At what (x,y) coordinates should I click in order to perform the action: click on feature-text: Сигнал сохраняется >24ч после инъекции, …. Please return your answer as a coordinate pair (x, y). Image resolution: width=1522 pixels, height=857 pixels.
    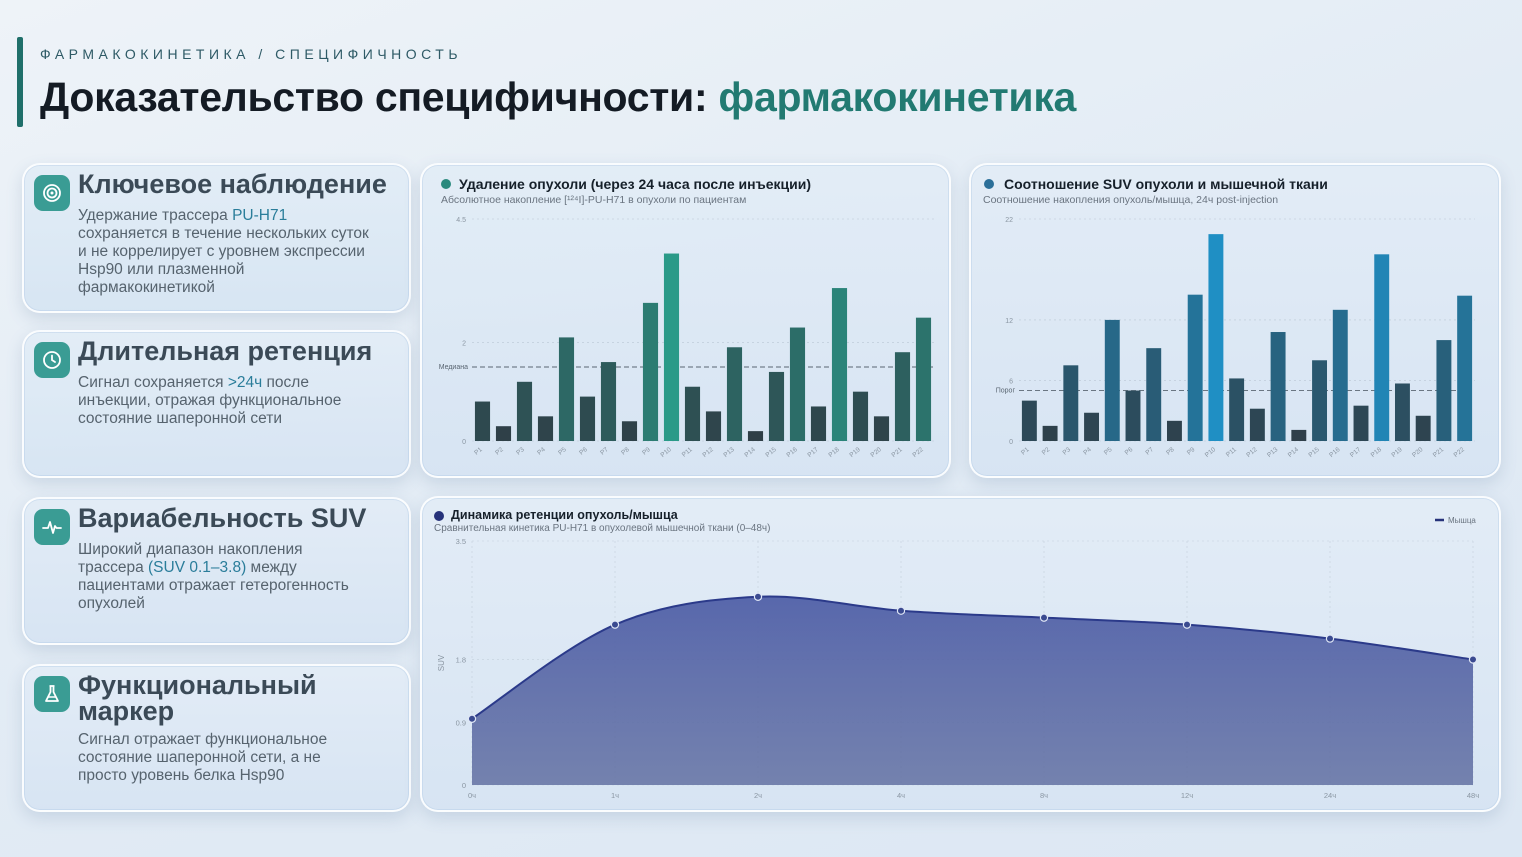
    Looking at the image, I should click on (210, 400).